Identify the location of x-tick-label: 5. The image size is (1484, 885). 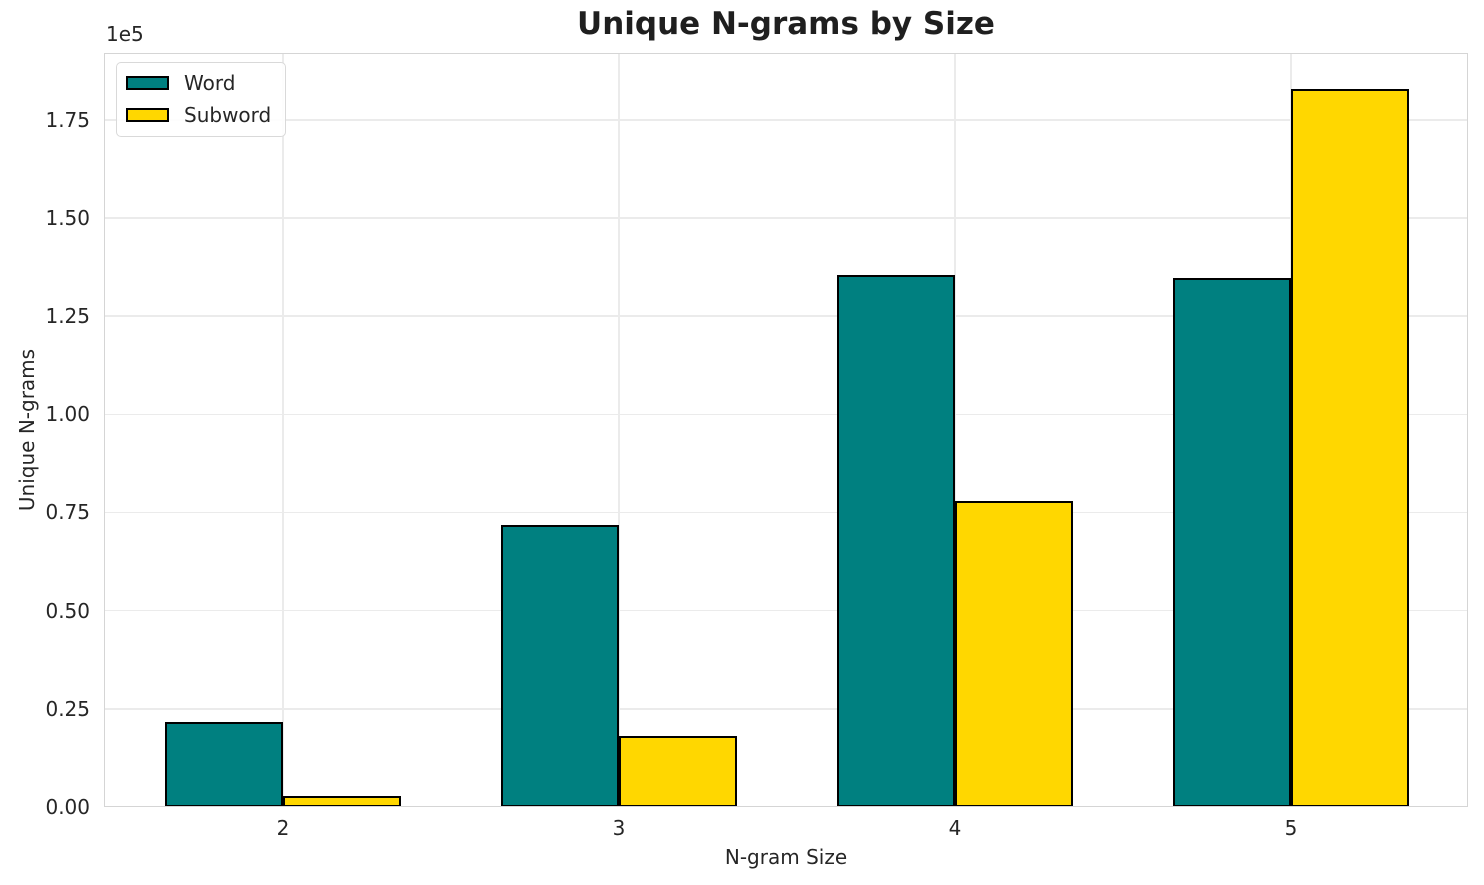
(1291, 828).